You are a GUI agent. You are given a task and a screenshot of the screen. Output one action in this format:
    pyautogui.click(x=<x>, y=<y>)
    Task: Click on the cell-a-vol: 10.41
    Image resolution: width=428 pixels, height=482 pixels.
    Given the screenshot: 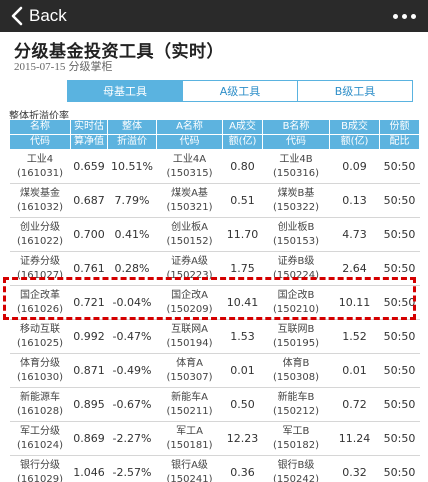 What is the action you would take?
    pyautogui.click(x=242, y=302)
    